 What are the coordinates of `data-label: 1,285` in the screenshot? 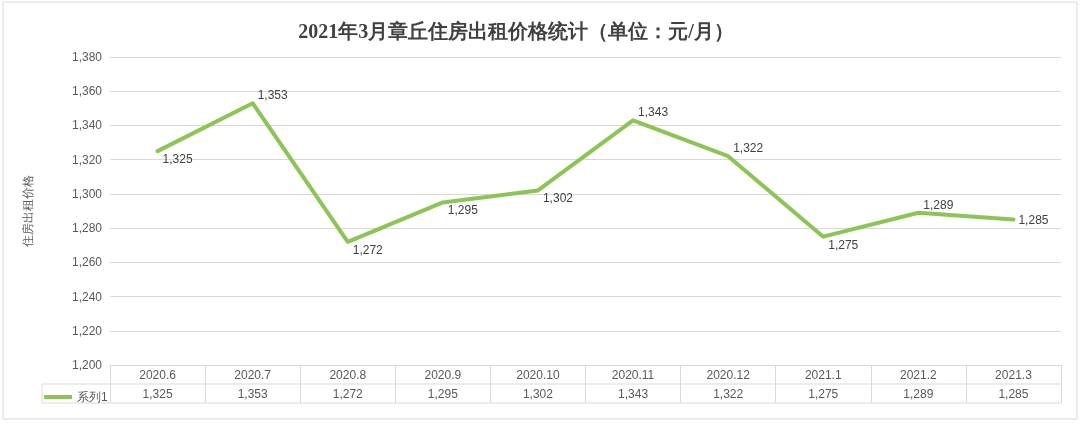 It's located at (1013, 393).